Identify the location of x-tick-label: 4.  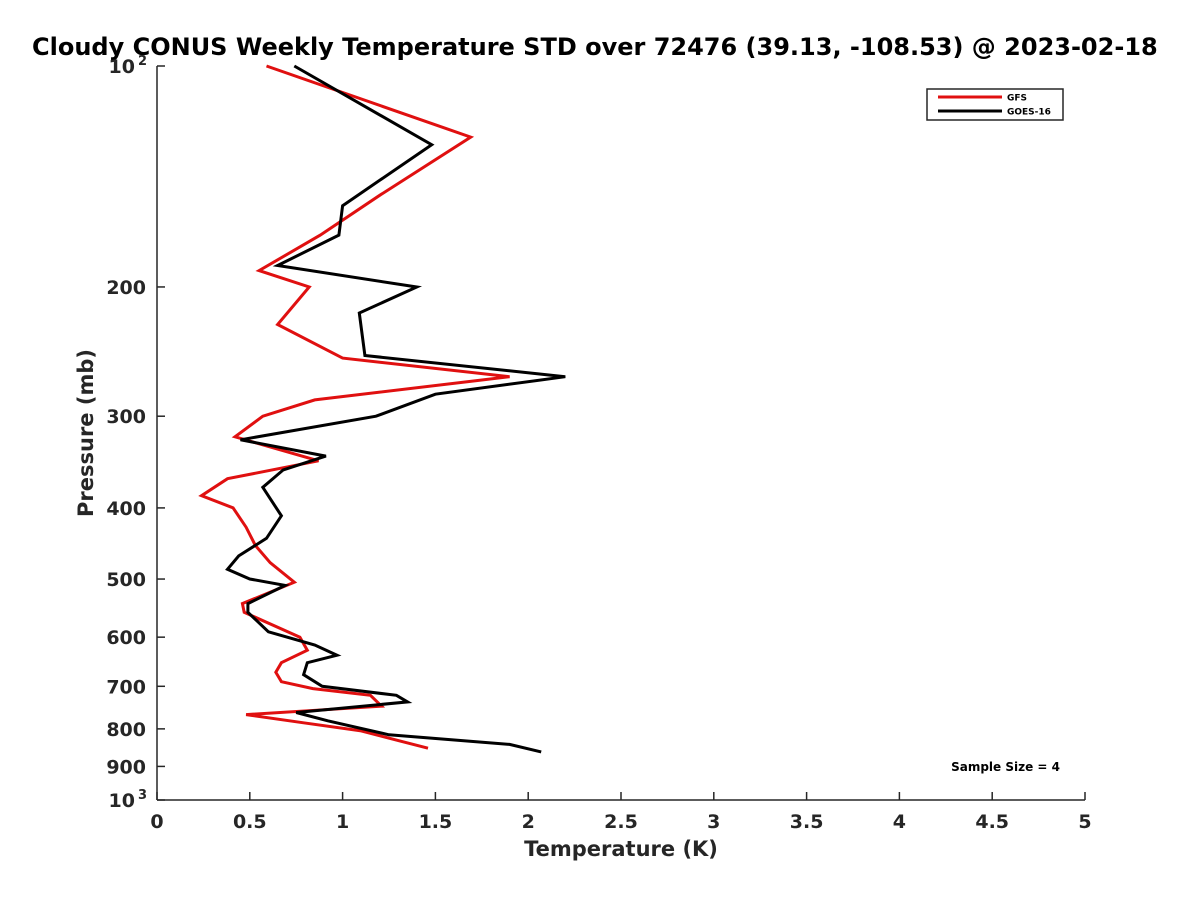
(899, 822).